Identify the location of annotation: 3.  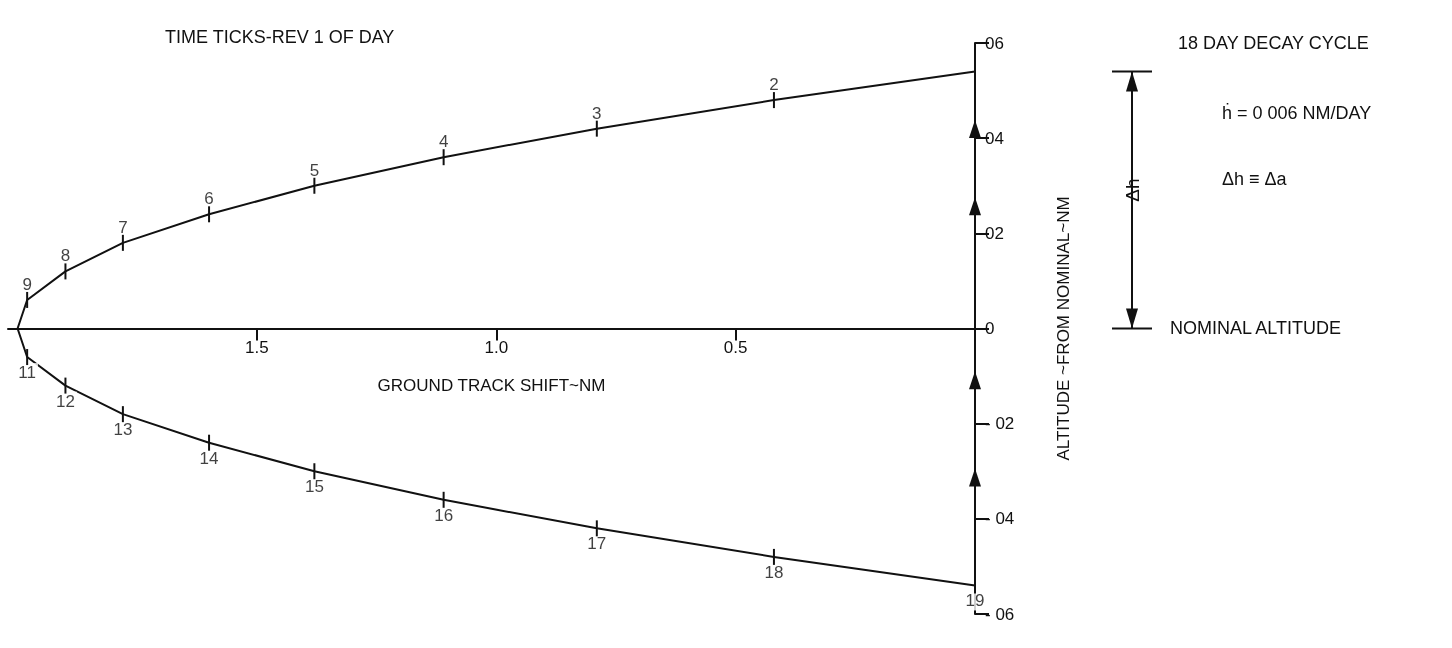
(597, 113).